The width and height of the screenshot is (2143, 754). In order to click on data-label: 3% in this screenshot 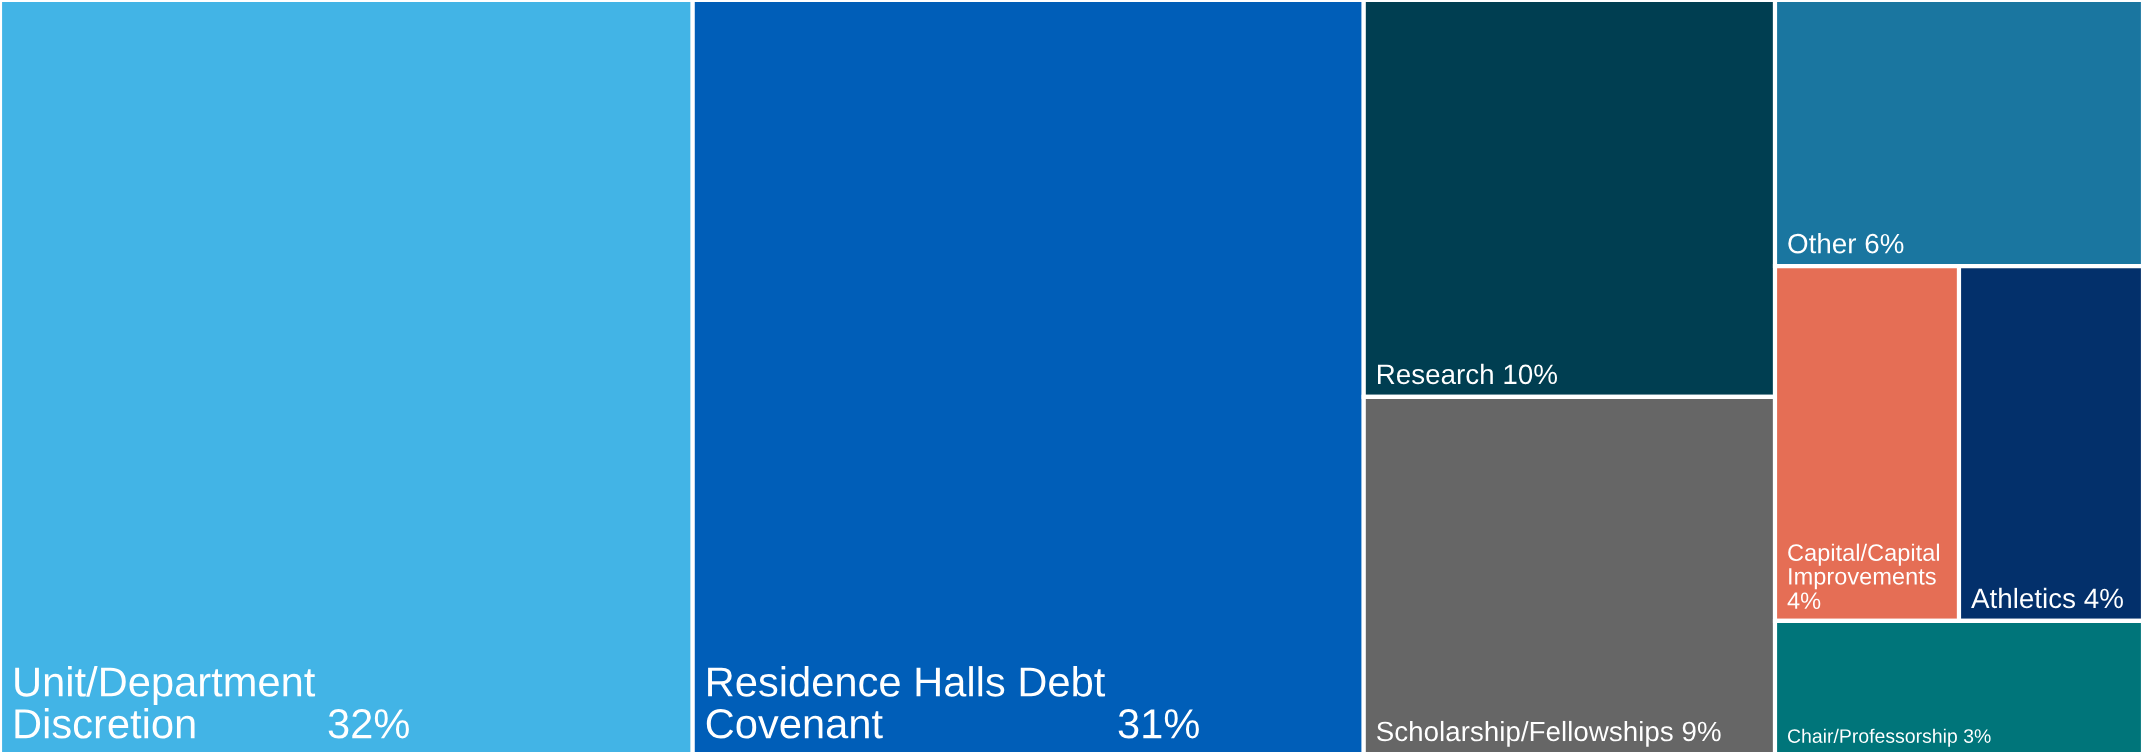, I will do `click(1977, 736)`.